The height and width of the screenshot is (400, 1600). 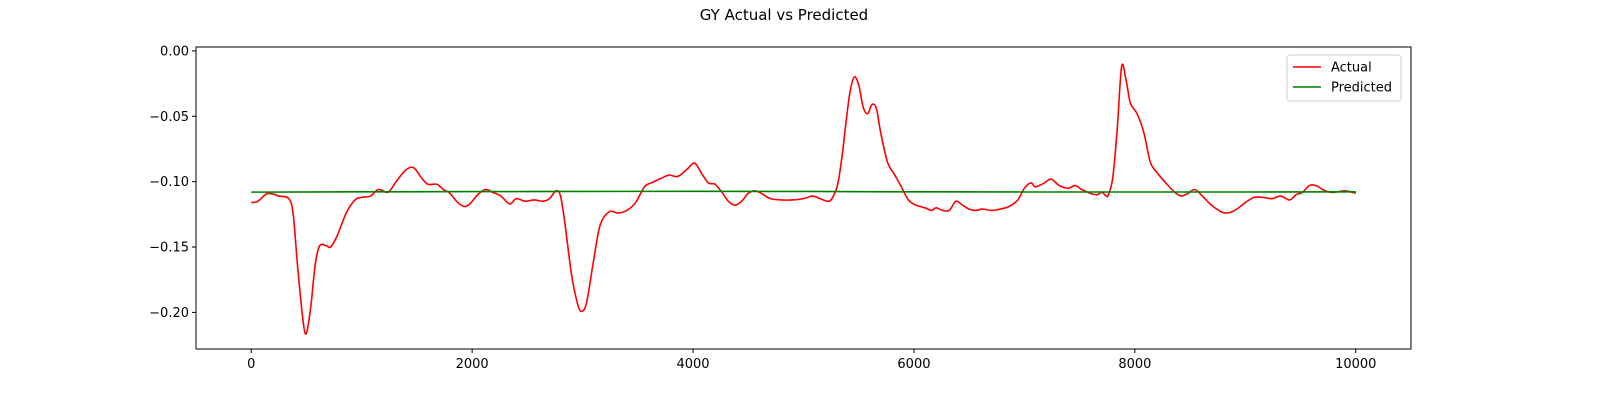 What do you see at coordinates (169, 248) in the screenshot?
I see `y-tick-label: −0.15` at bounding box center [169, 248].